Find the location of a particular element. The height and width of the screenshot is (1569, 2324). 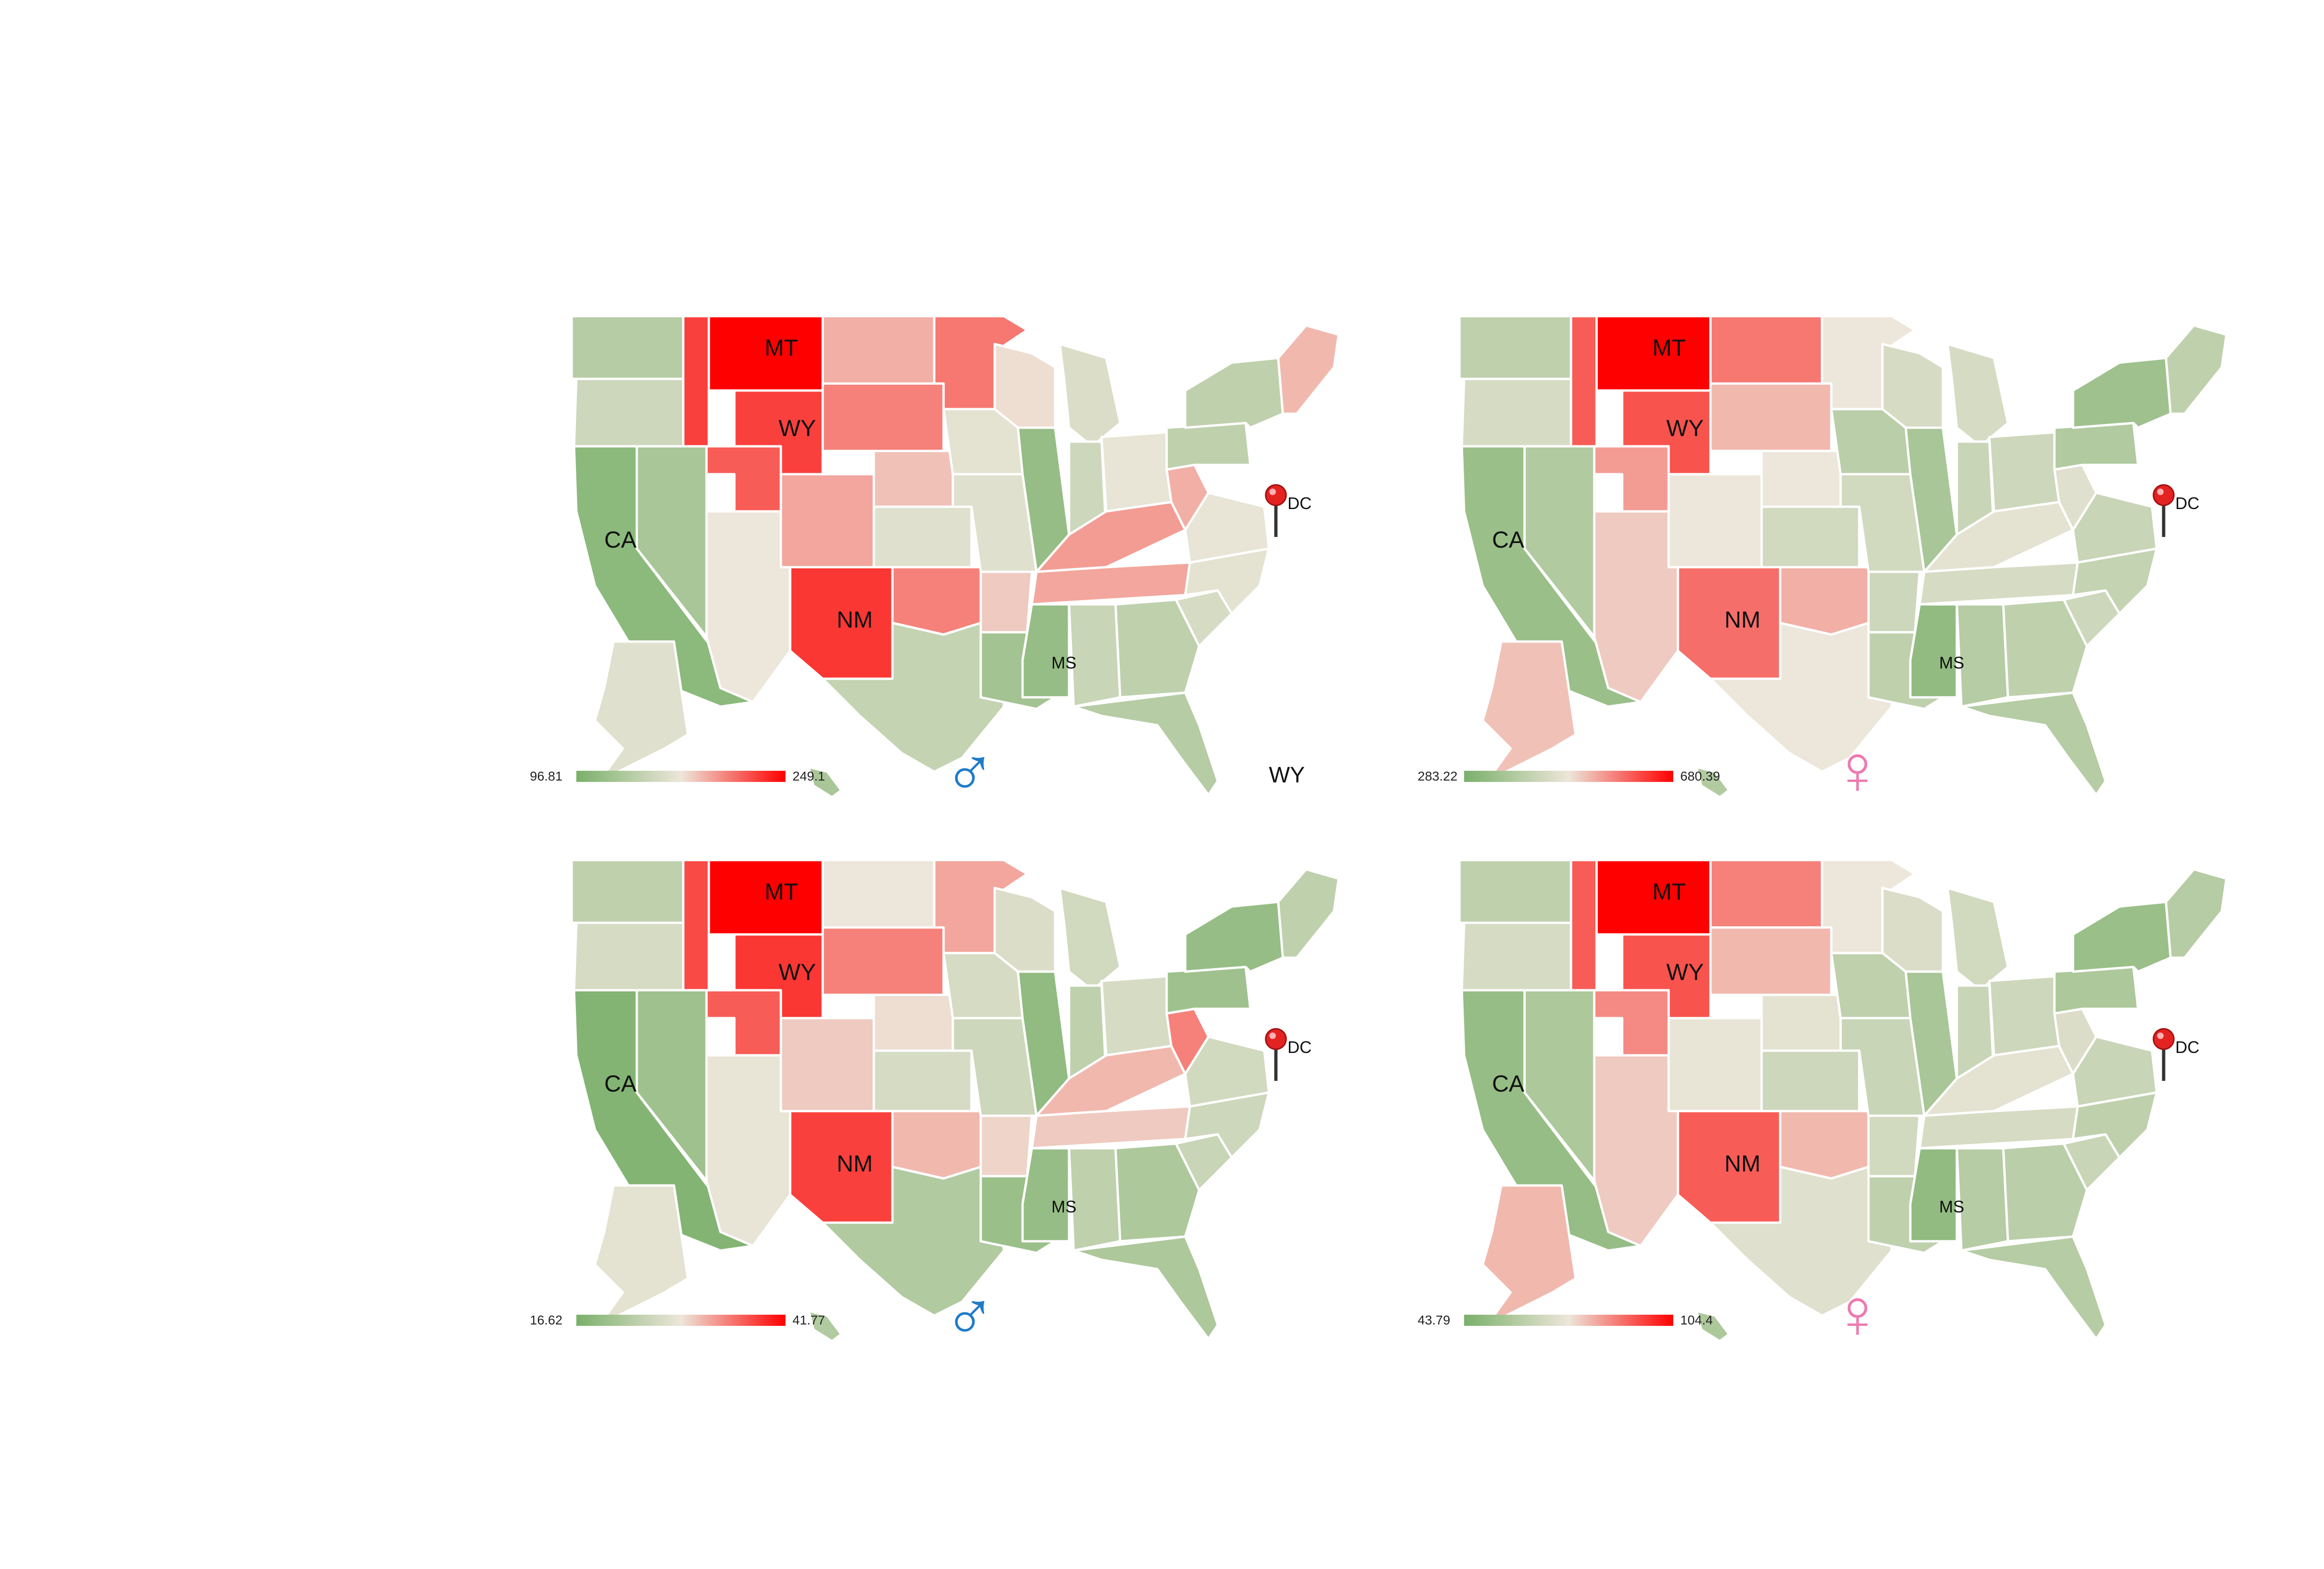

male-symbol-icon: ♂ is located at coordinates (970, 1313).